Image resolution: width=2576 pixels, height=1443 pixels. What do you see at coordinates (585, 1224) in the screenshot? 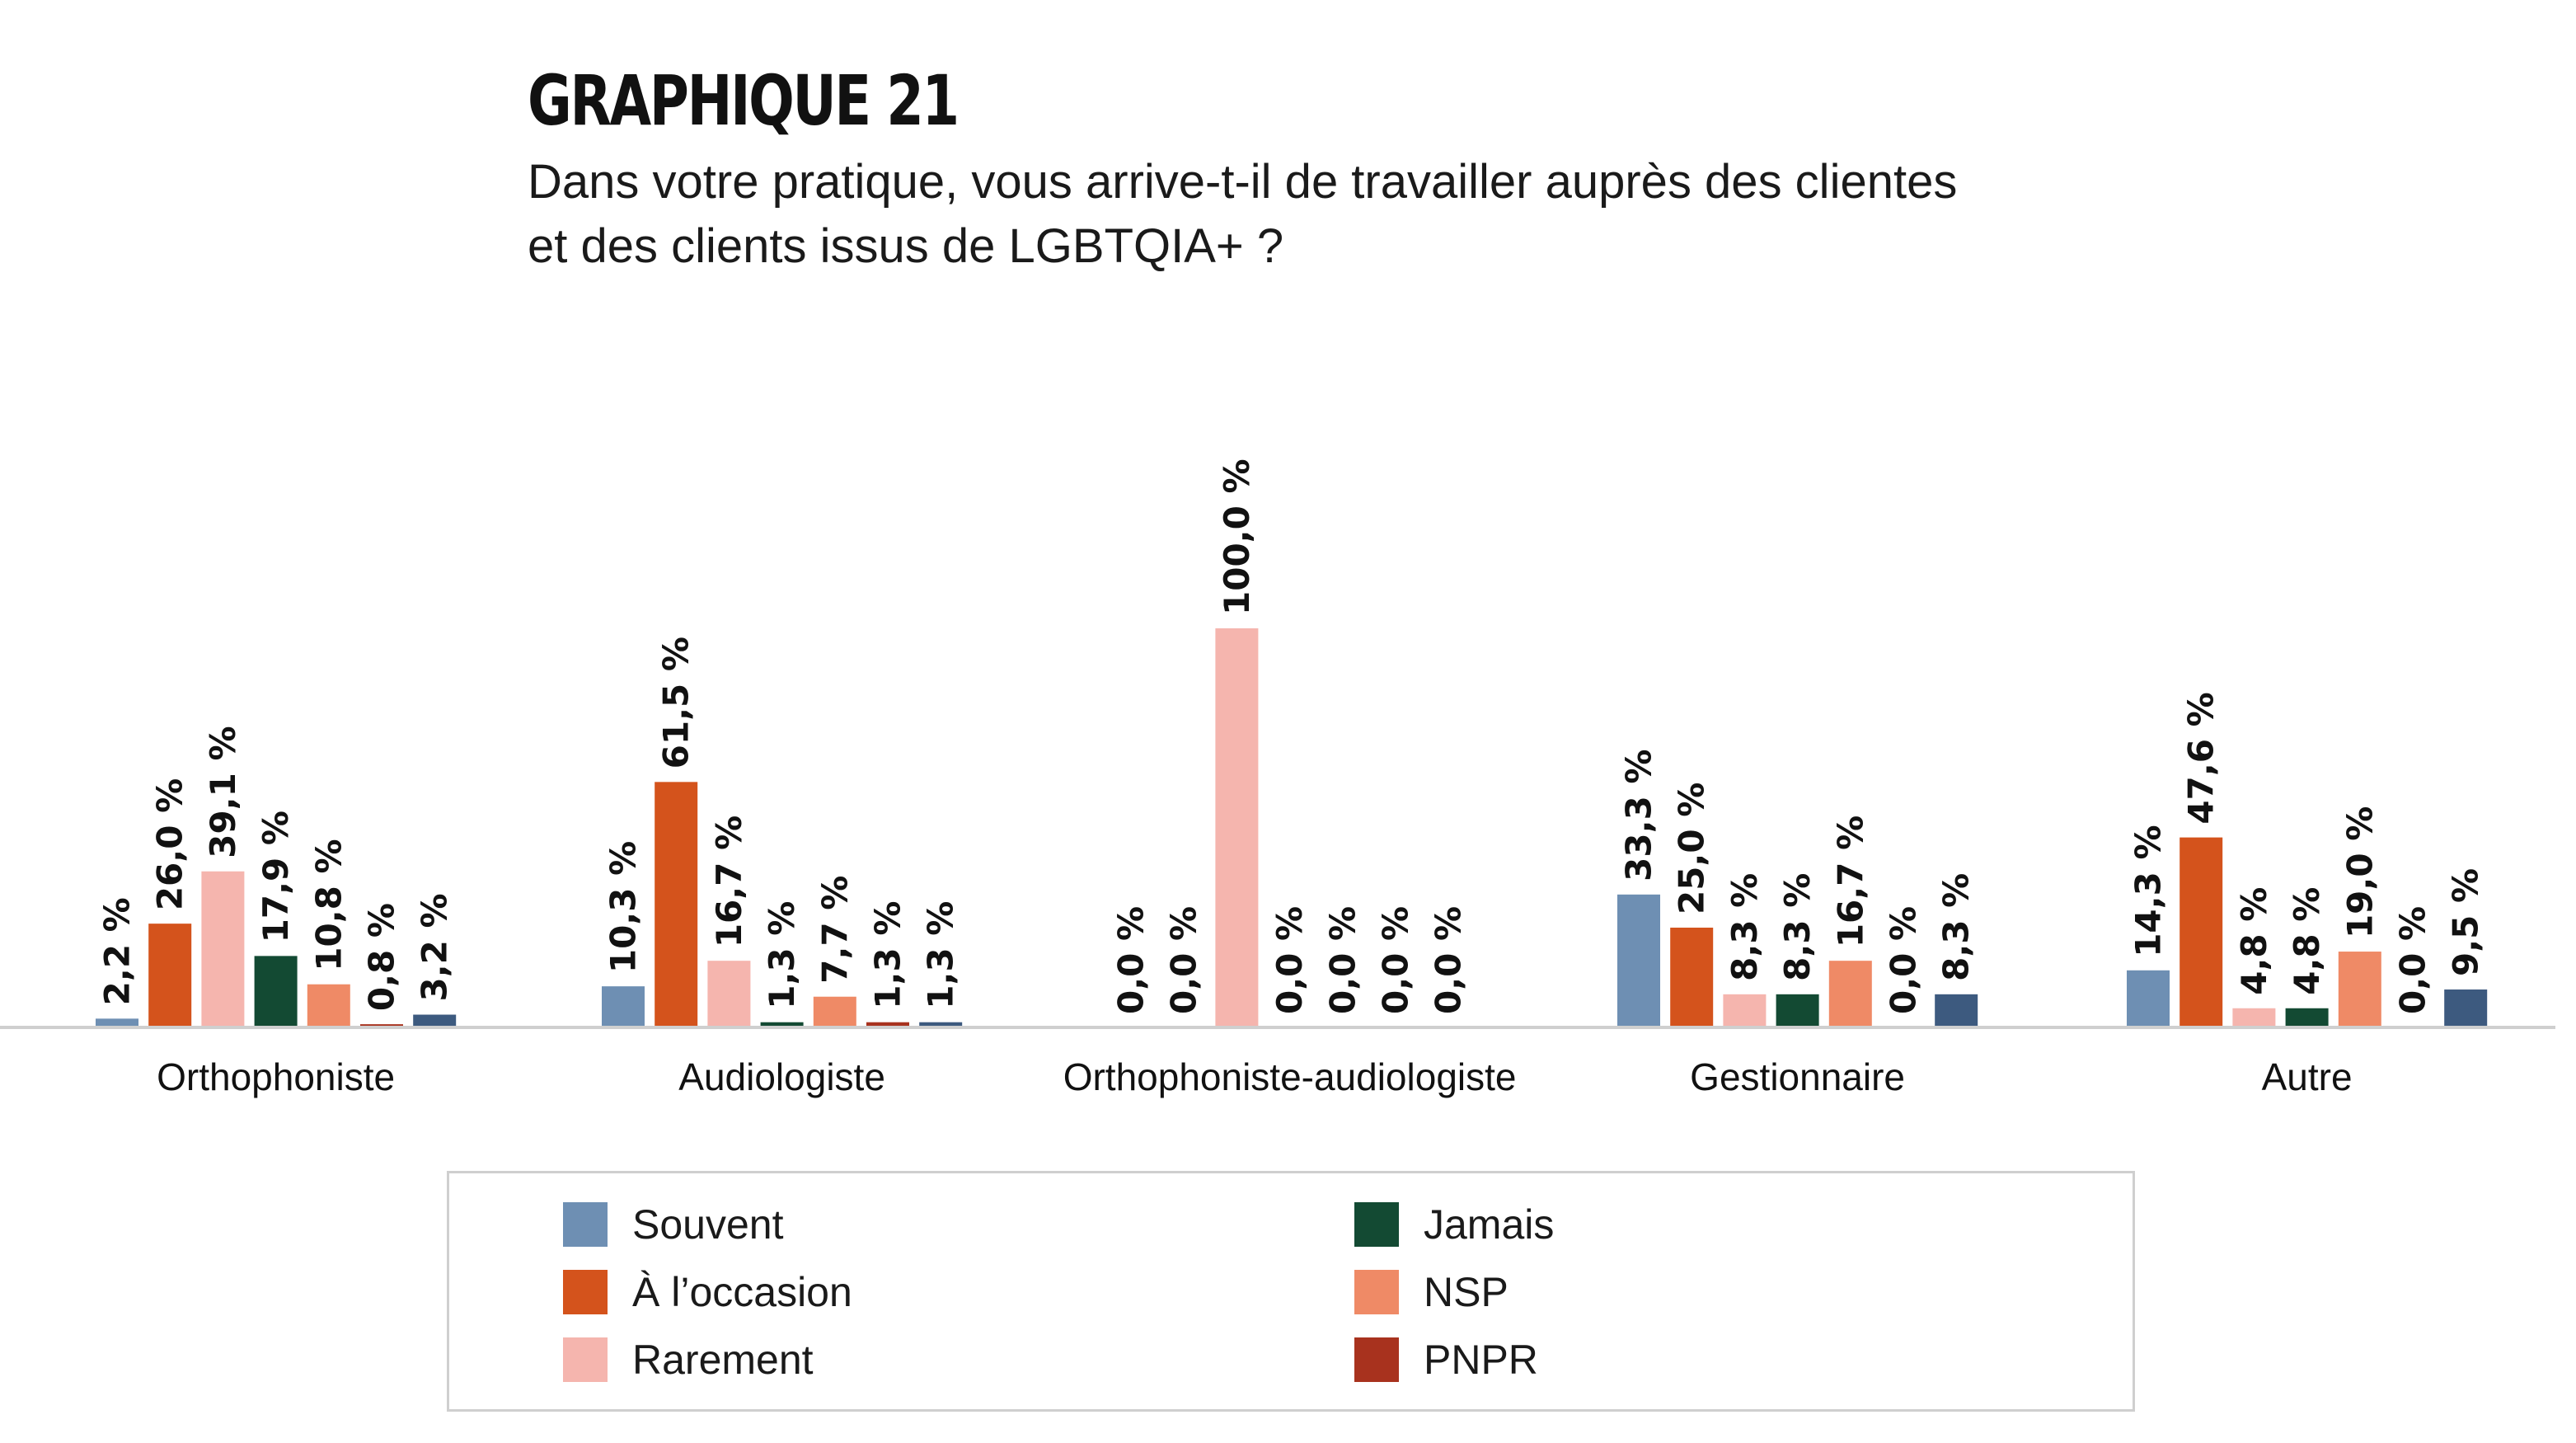
I see `legend-swatch-souvent` at bounding box center [585, 1224].